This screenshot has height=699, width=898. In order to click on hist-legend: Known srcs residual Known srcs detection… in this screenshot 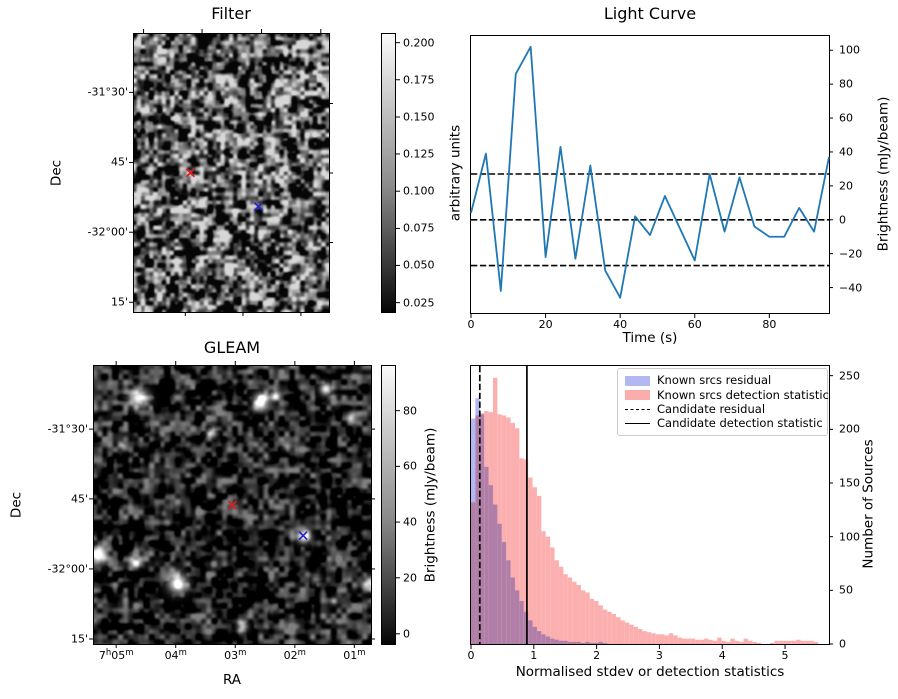, I will do `click(723, 402)`.